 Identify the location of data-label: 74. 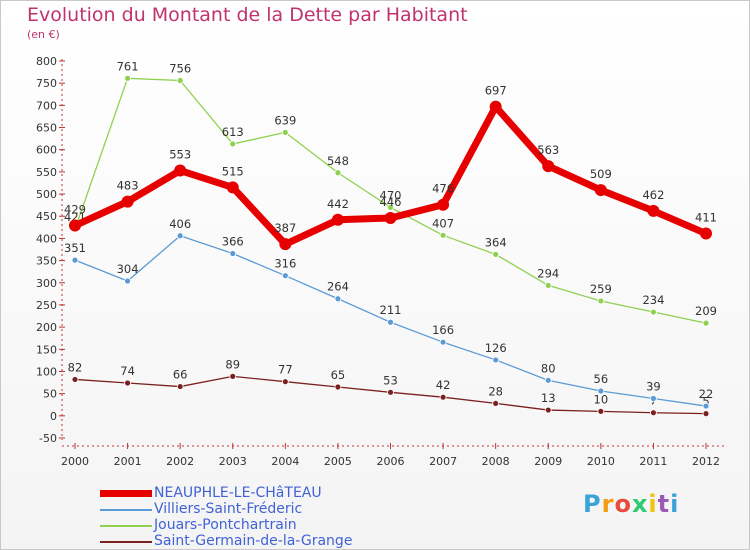
(127, 371).